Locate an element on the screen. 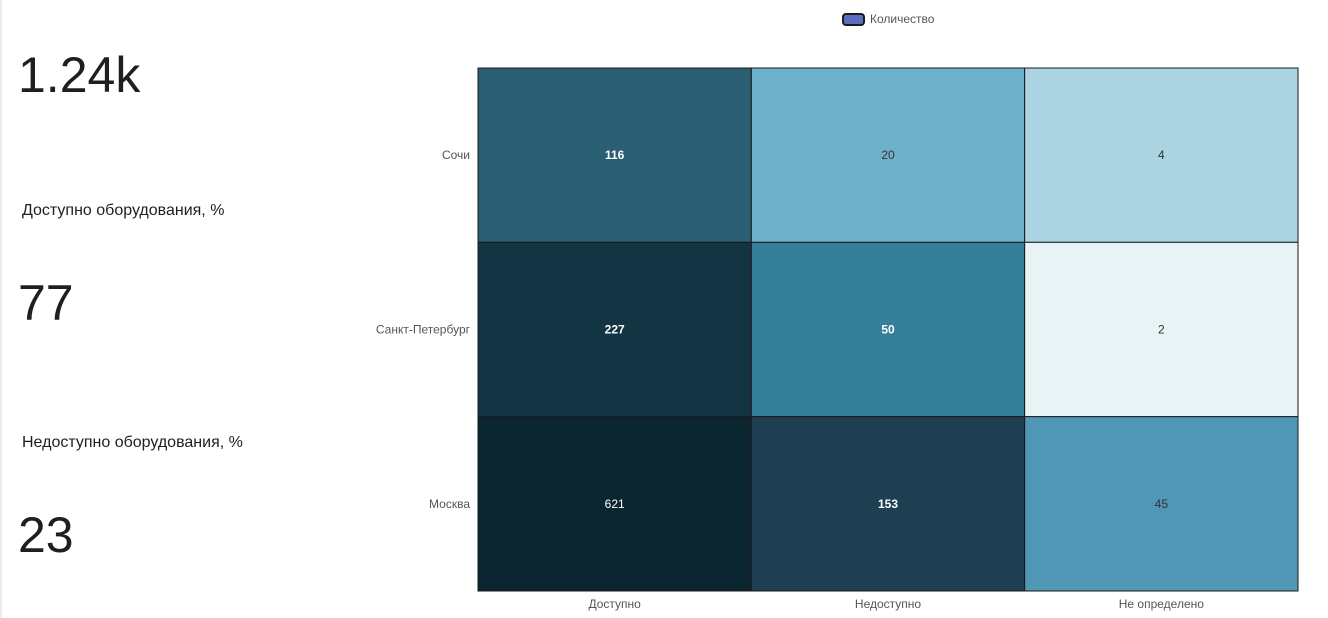  cell-value-label: 621 is located at coordinates (615, 504).